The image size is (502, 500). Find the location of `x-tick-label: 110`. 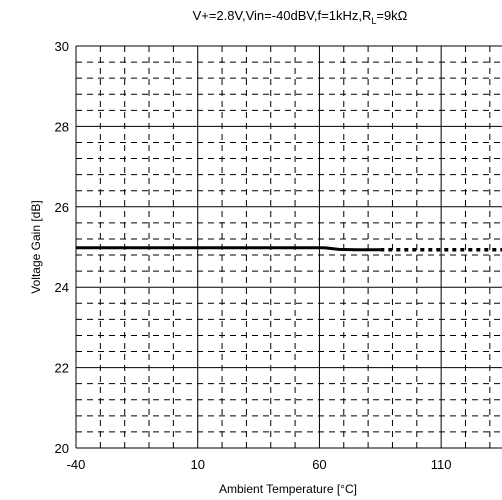

x-tick-label: 110 is located at coordinates (441, 464).